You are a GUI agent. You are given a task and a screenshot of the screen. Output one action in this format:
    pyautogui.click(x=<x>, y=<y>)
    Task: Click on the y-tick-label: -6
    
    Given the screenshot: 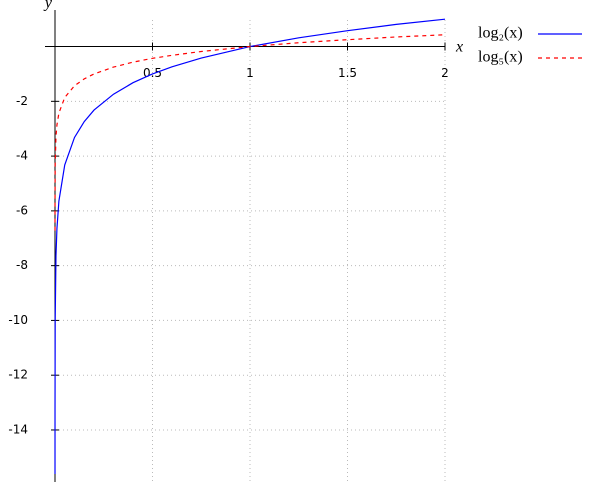 What is the action you would take?
    pyautogui.click(x=22, y=210)
    